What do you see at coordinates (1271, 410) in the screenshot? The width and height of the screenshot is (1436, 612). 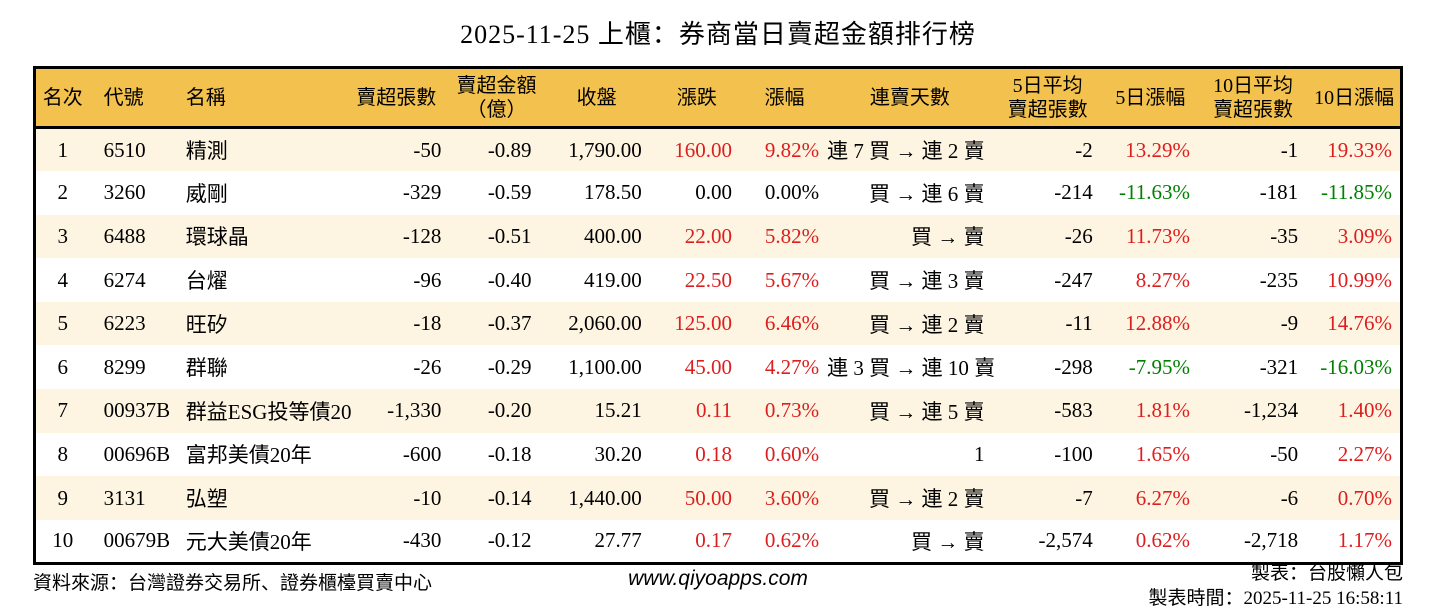 I see `cell: -1,234` at bounding box center [1271, 410].